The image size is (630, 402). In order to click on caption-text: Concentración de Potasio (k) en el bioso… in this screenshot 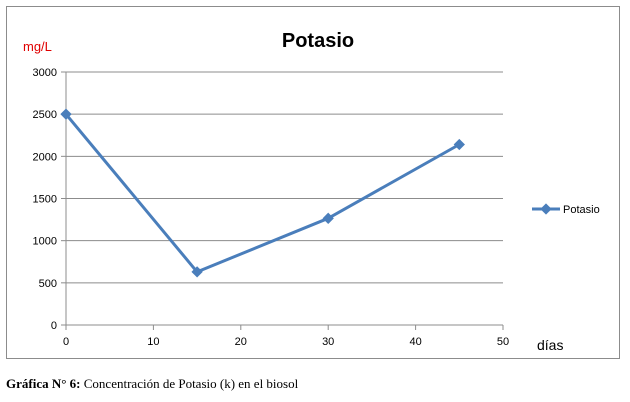, I will do `click(189, 383)`.